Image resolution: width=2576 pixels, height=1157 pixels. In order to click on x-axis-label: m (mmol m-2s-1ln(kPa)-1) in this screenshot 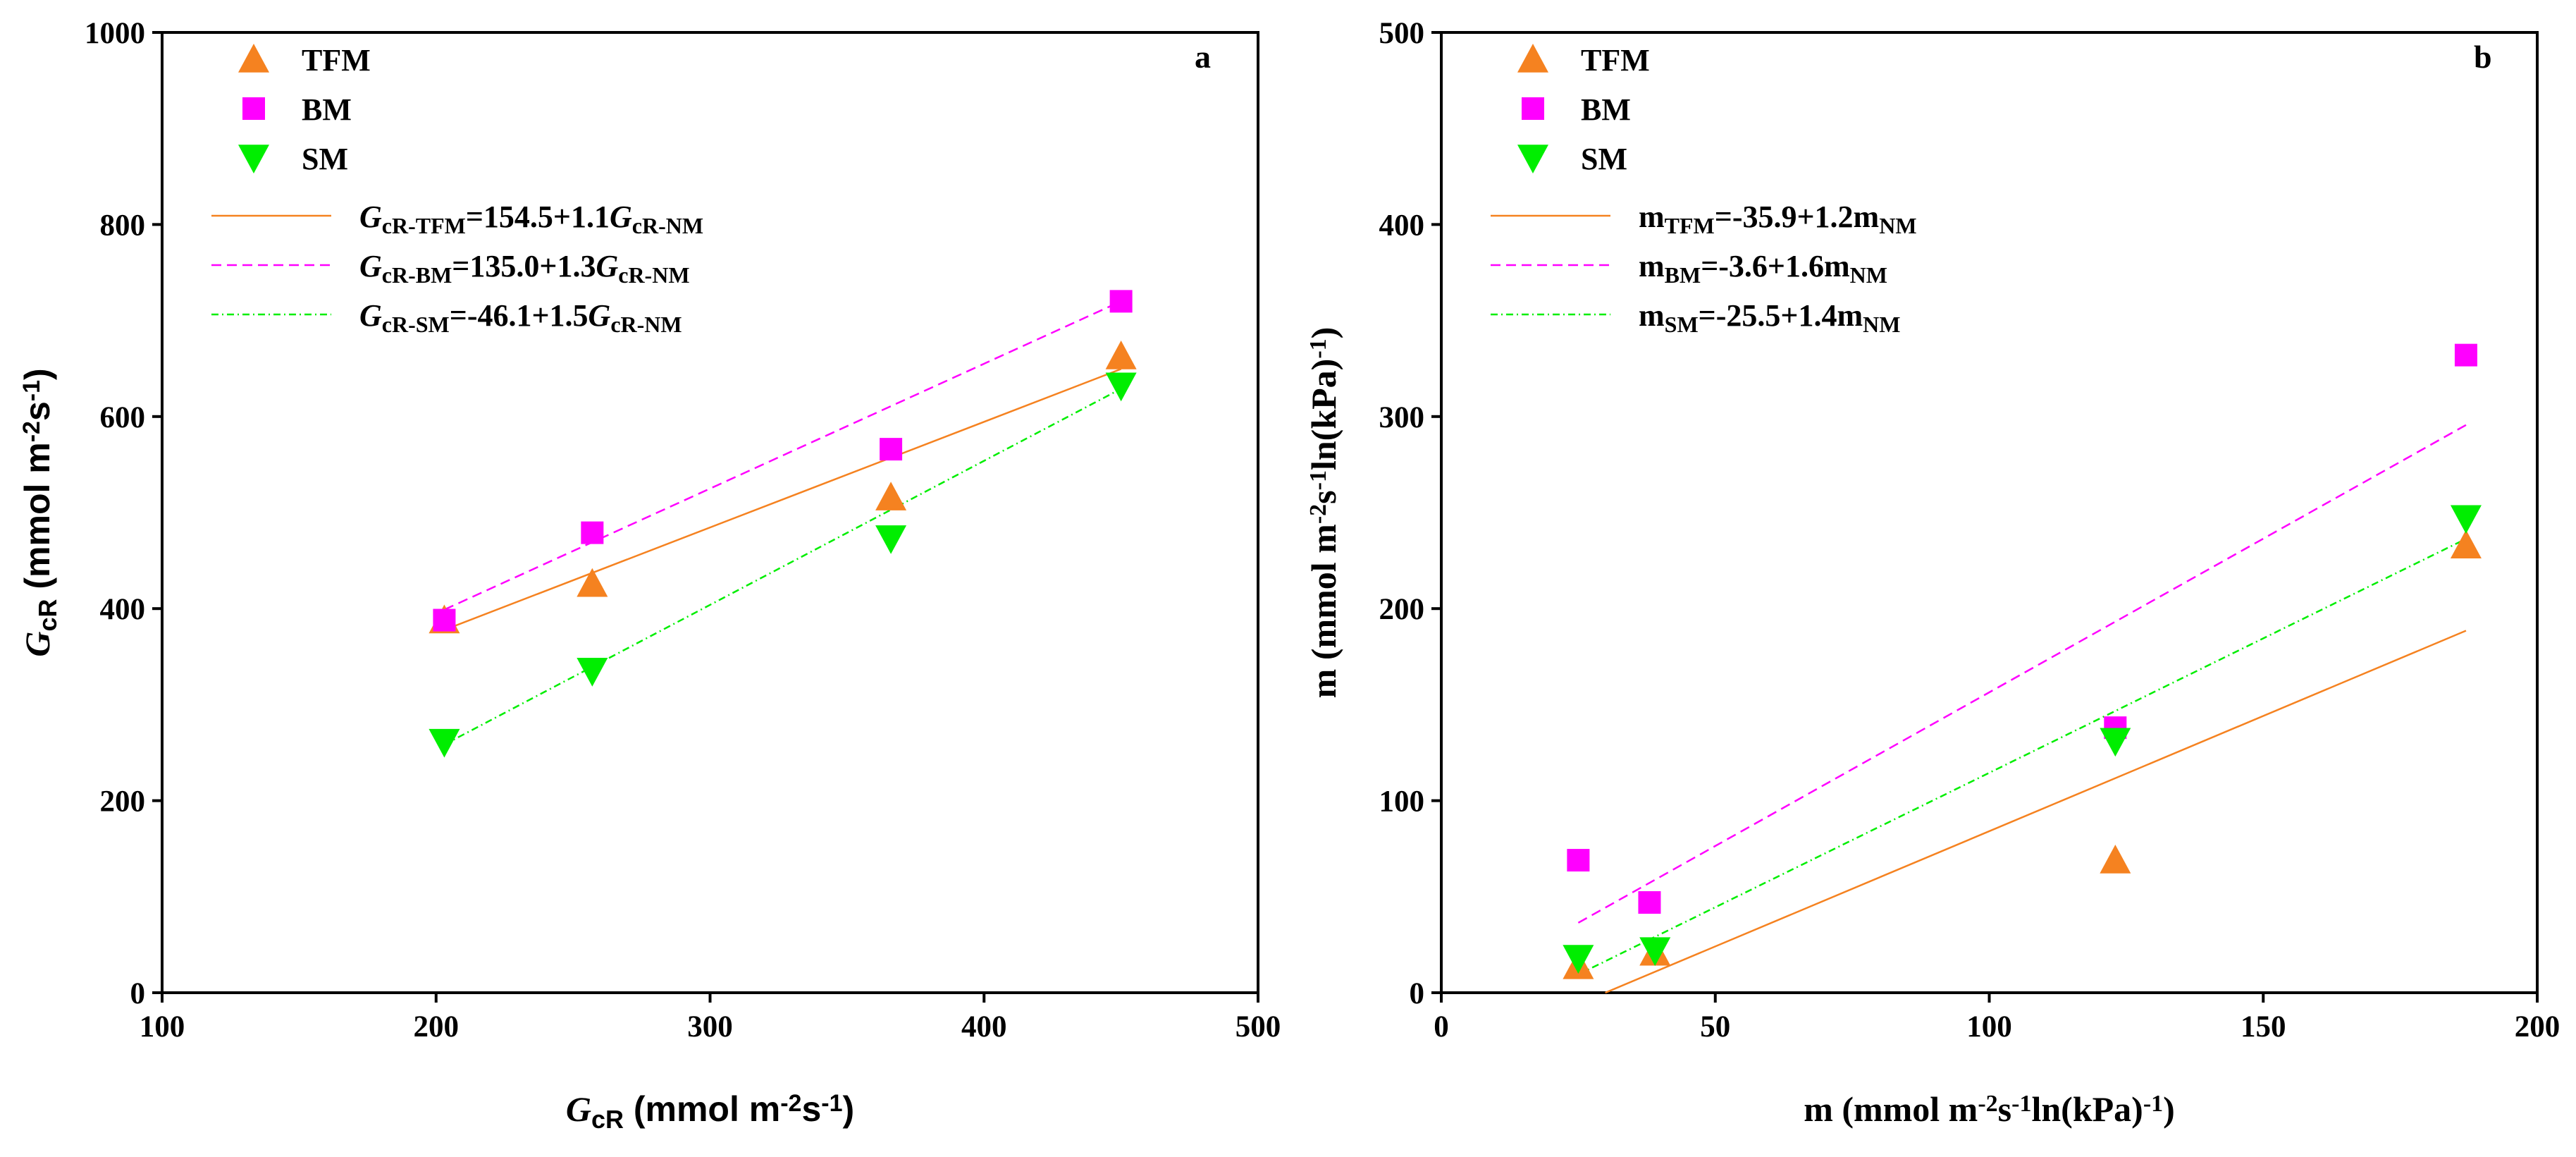, I will do `click(1989, 1109)`.